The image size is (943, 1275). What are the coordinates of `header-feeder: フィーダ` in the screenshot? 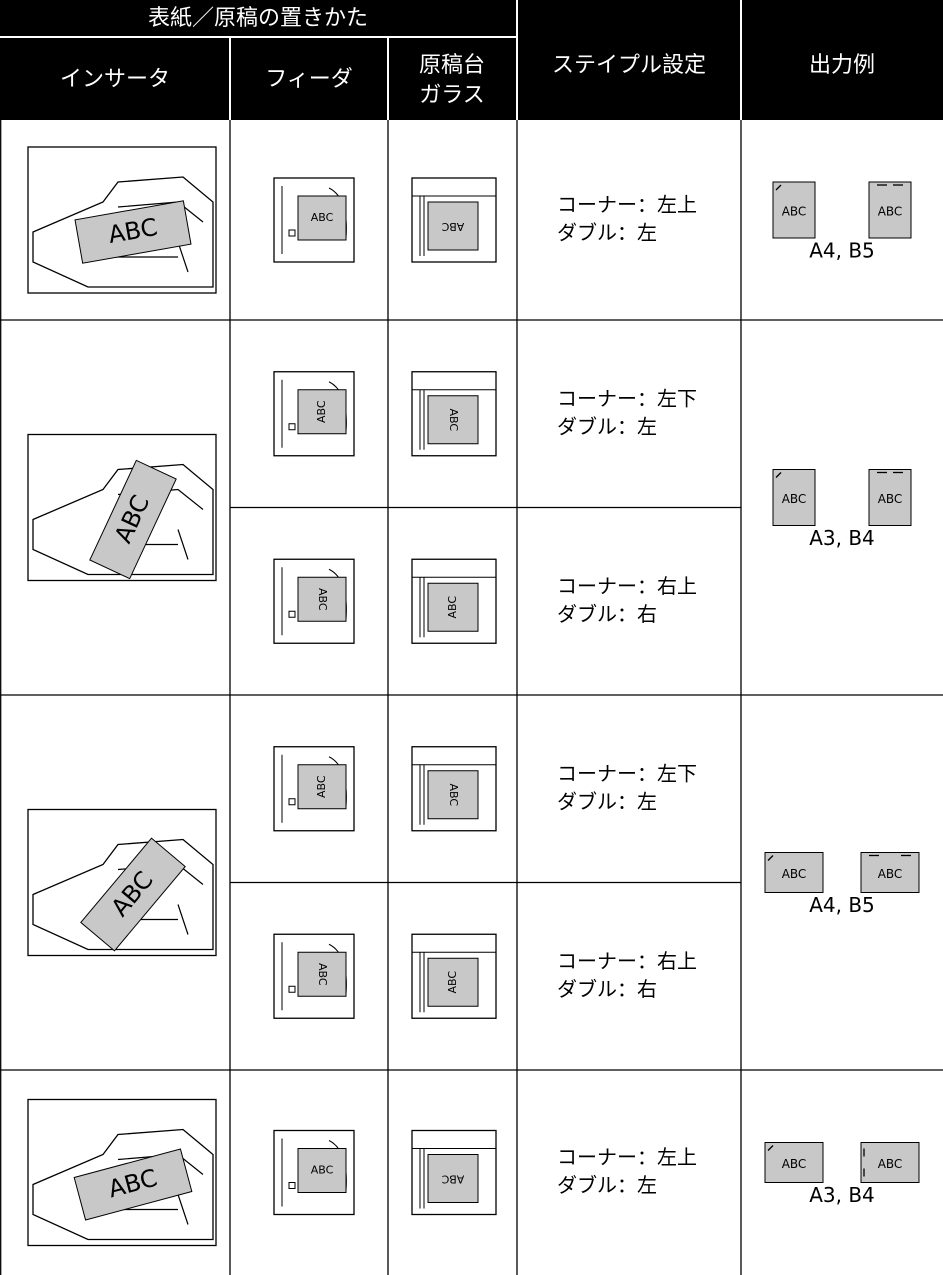 It's located at (309, 79).